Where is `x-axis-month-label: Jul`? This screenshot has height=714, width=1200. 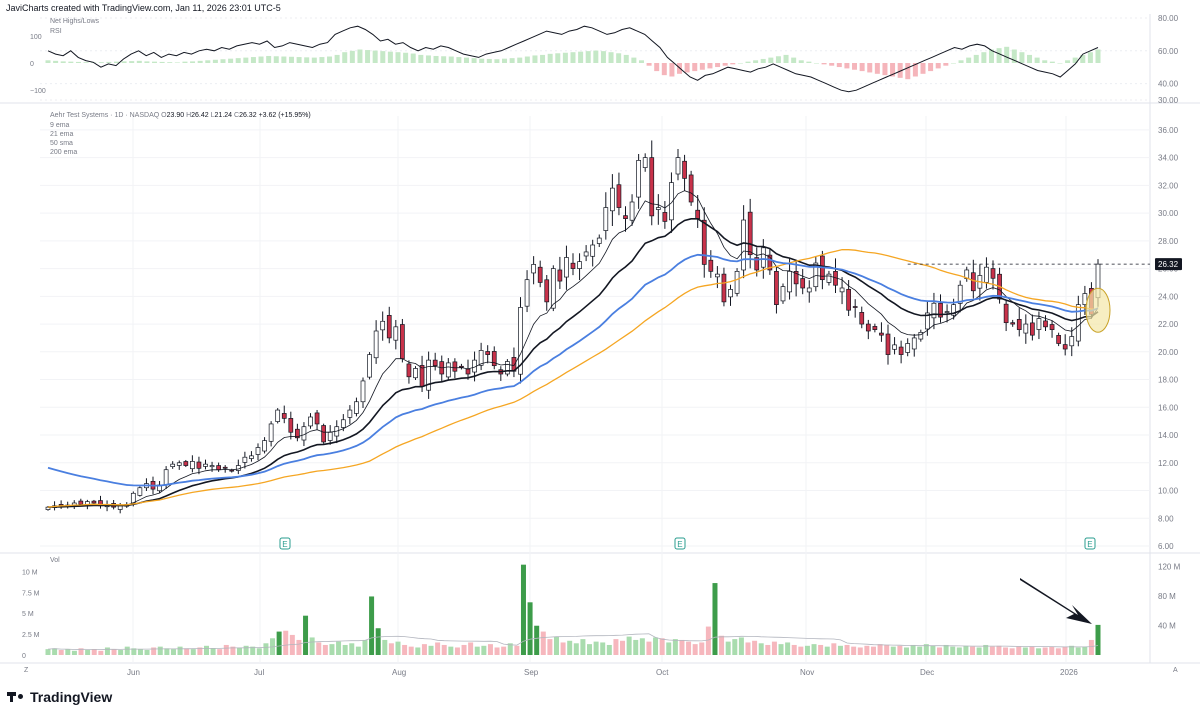
x-axis-month-label: Jul is located at coordinates (259, 672).